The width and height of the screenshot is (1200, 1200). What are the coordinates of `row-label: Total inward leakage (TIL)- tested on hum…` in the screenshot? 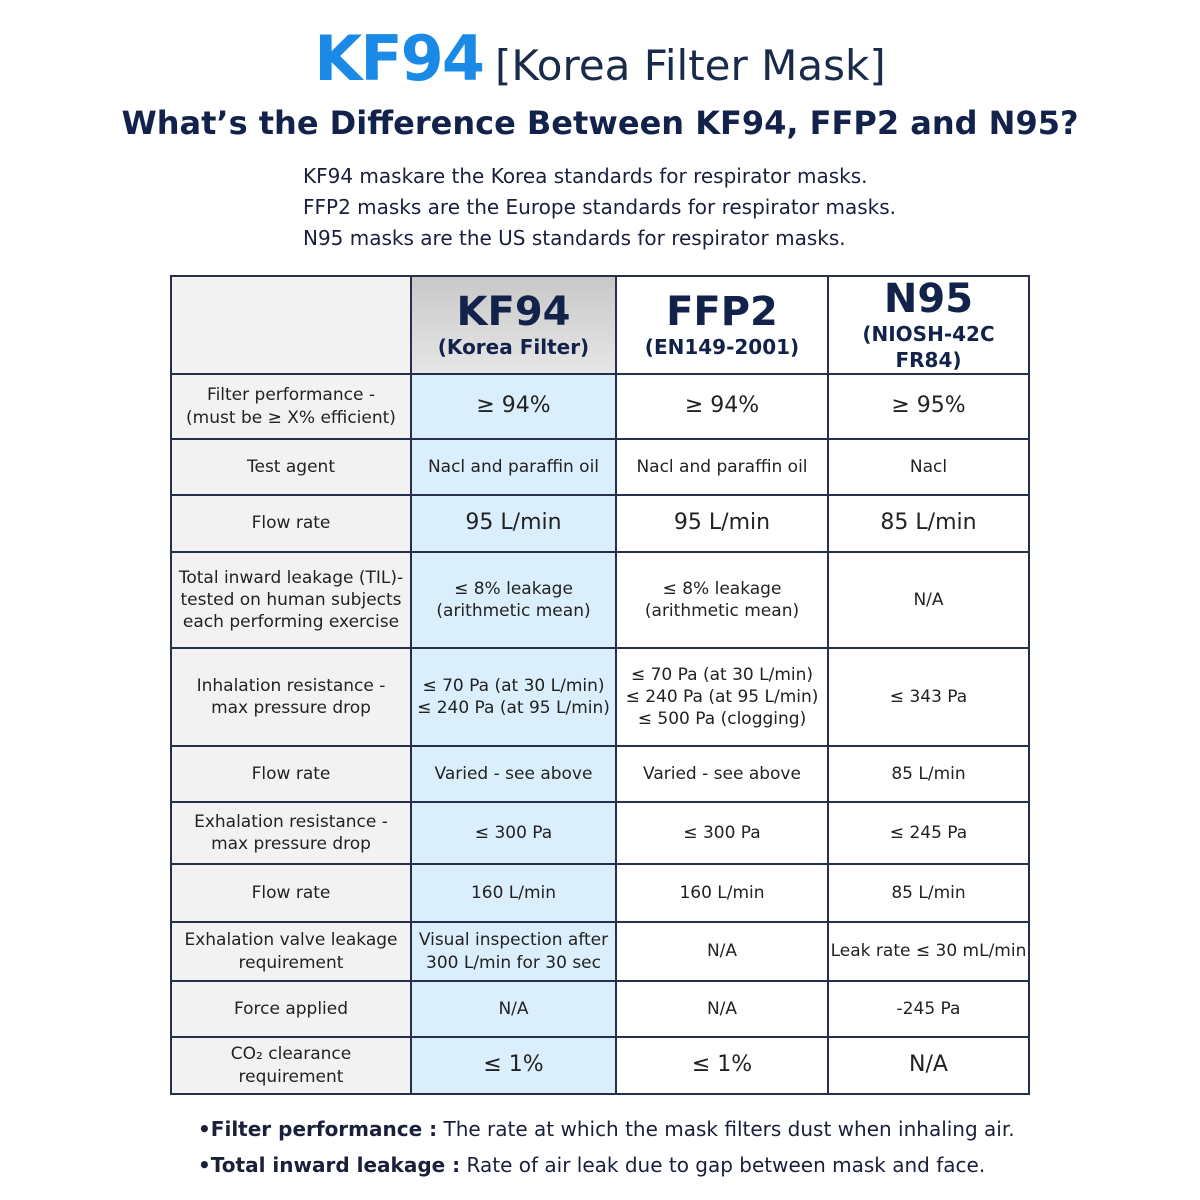 It's located at (292, 601).